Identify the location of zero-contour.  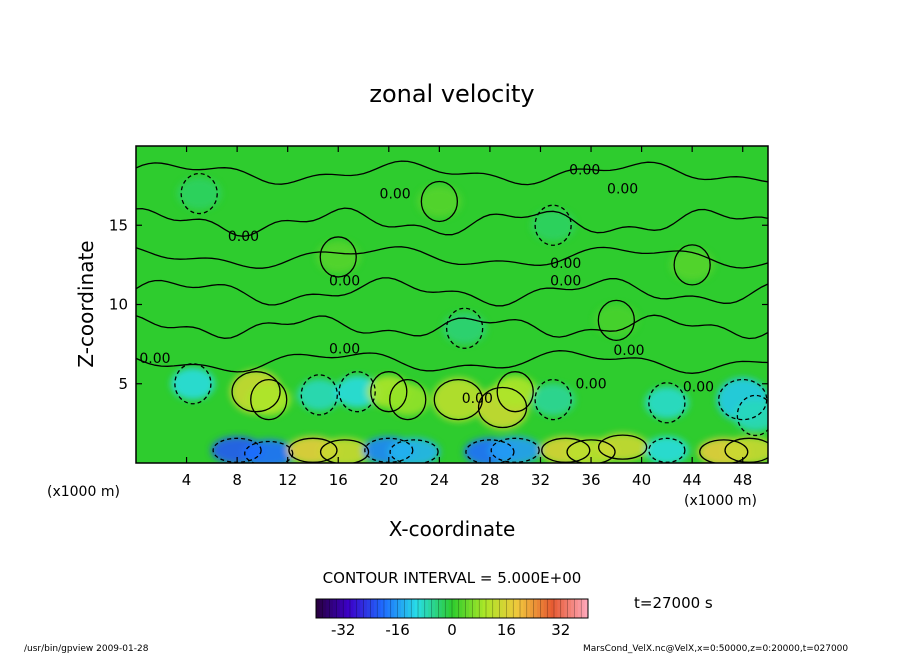
(452, 222).